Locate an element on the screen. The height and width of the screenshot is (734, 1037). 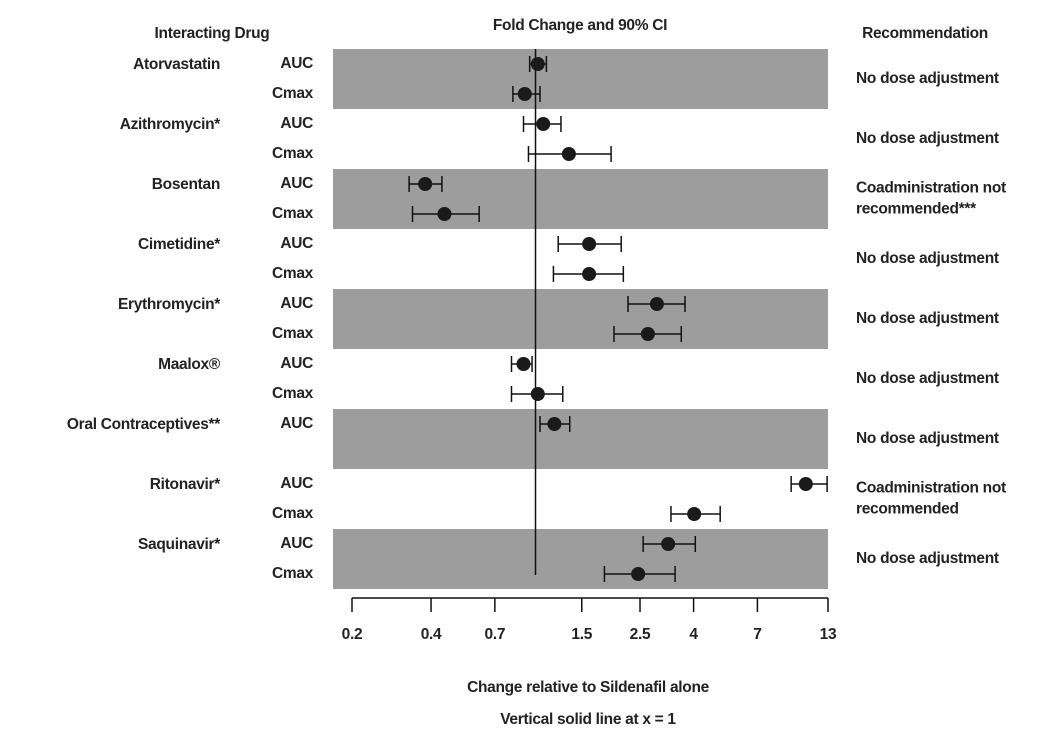
drug-label: Oral Contraceptives** is located at coordinates (144, 424).